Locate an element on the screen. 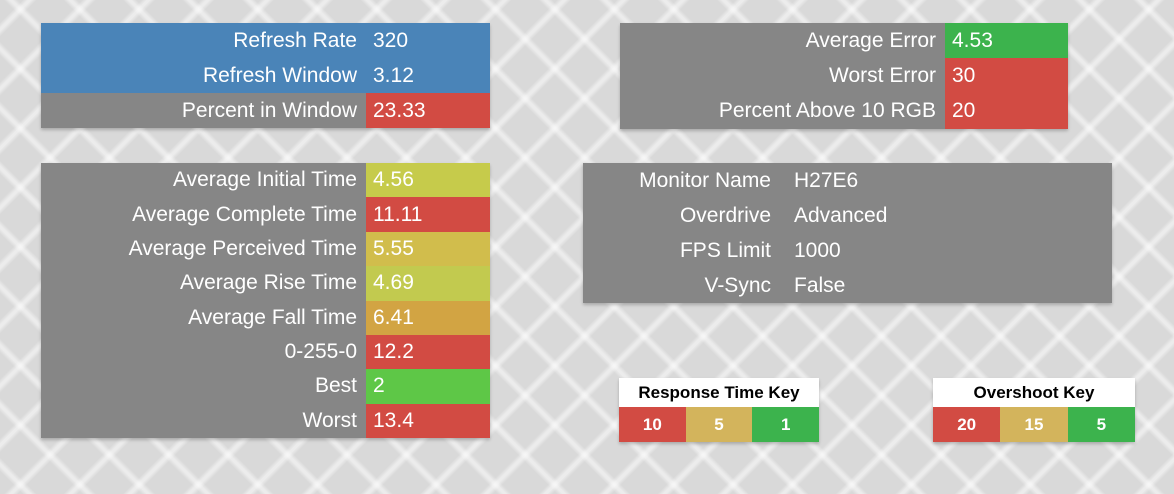 The height and width of the screenshot is (494, 1174). table-row: Refresh Rate 320 is located at coordinates (265, 40).